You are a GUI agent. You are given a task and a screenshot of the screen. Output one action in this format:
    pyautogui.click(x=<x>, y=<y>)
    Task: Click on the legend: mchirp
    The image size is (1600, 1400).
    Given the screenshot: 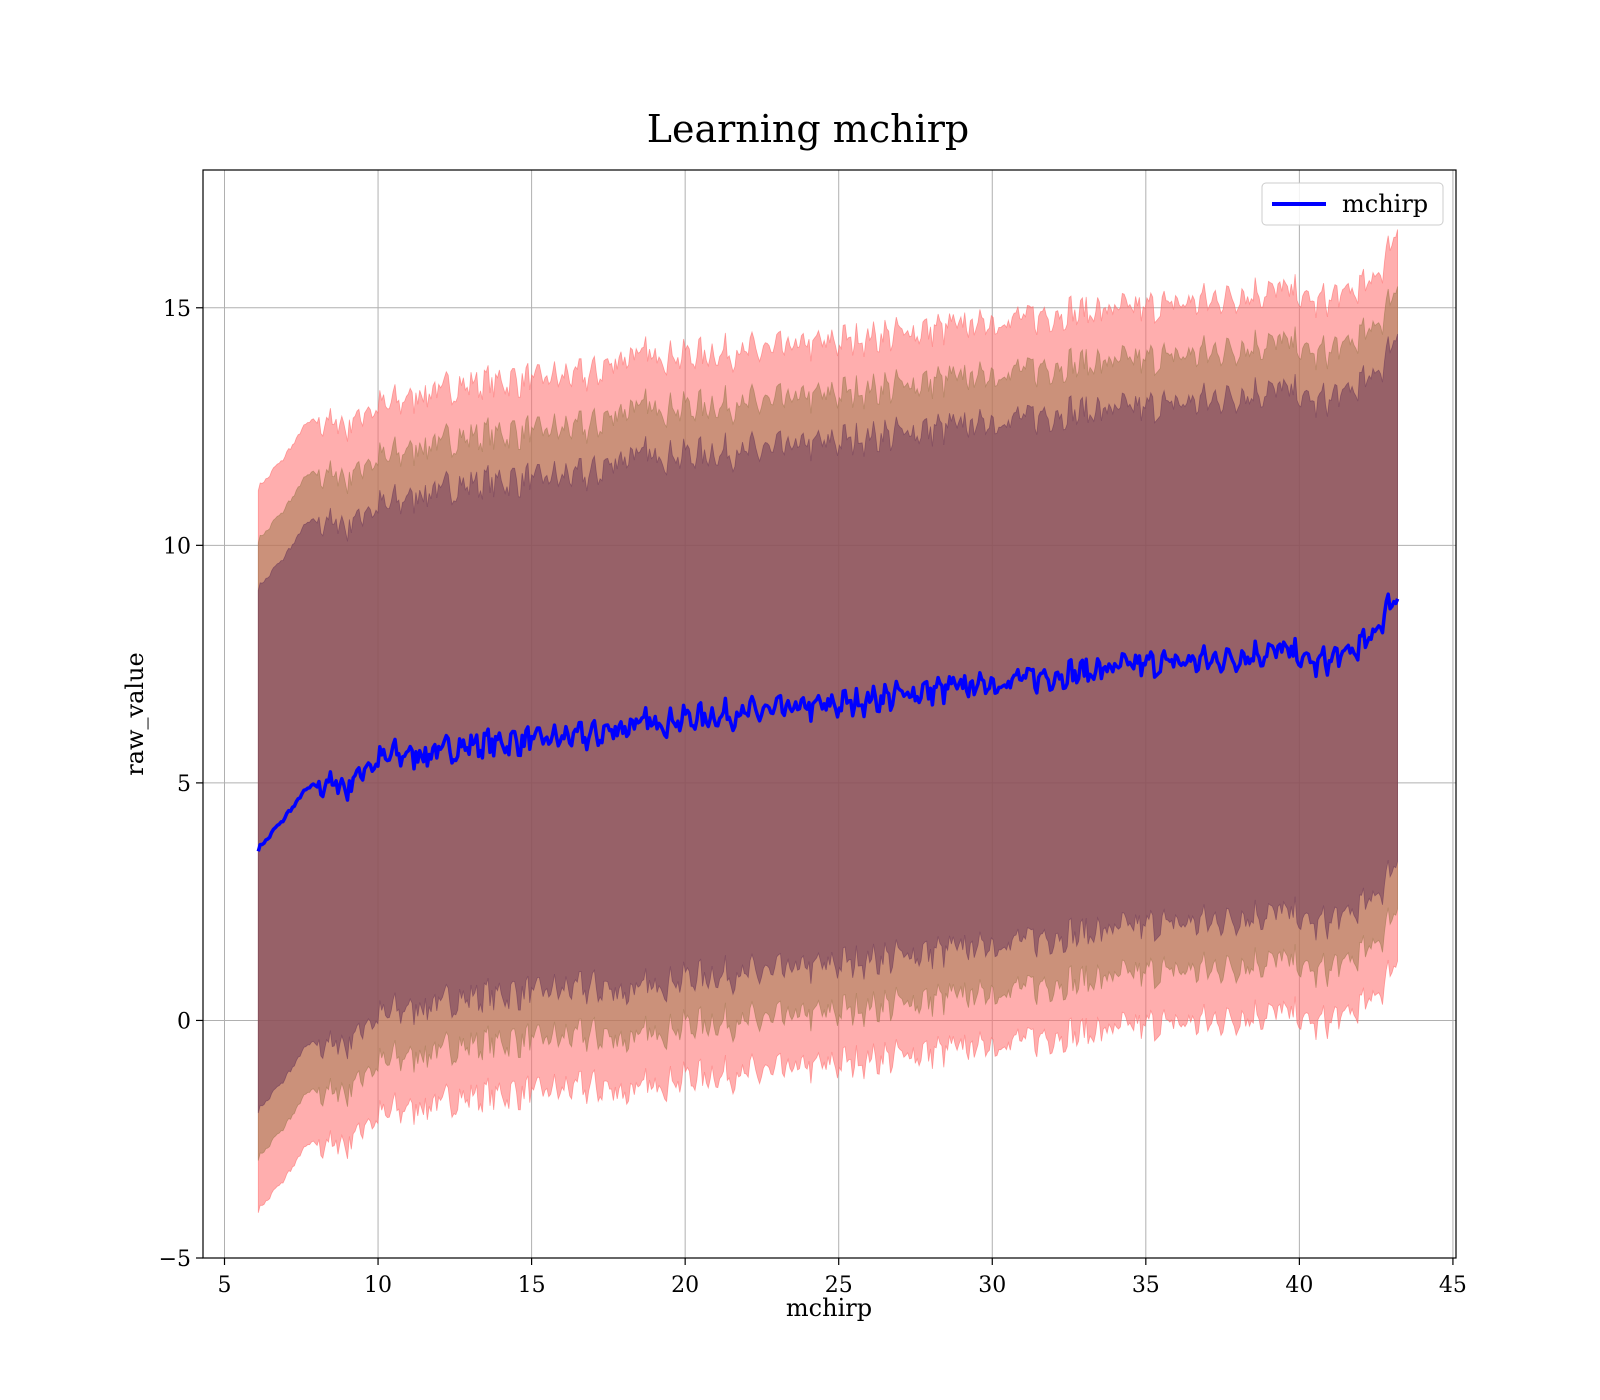 What is the action you would take?
    pyautogui.click(x=1352, y=204)
    